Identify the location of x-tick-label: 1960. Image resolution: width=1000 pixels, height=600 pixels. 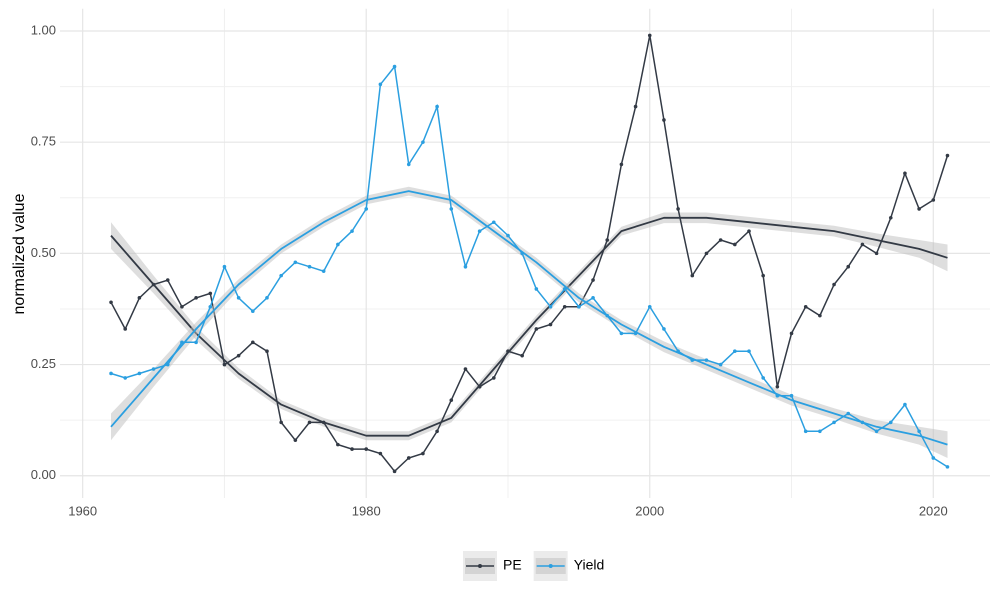
(82, 510).